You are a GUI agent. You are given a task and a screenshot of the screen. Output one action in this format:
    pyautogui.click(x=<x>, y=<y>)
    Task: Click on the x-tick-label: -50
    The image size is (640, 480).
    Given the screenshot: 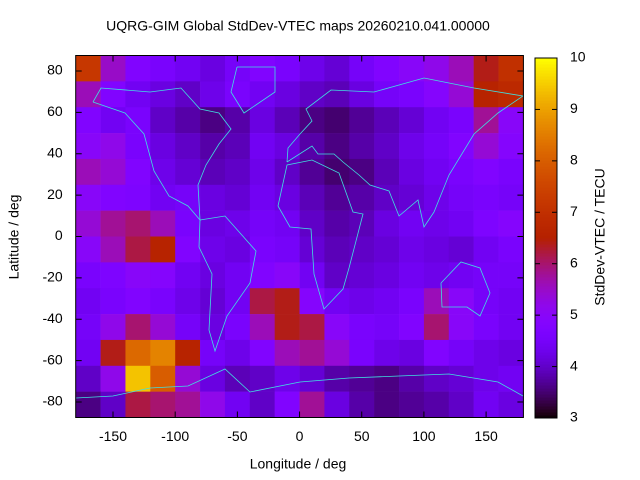 What is the action you would take?
    pyautogui.click(x=237, y=436)
    